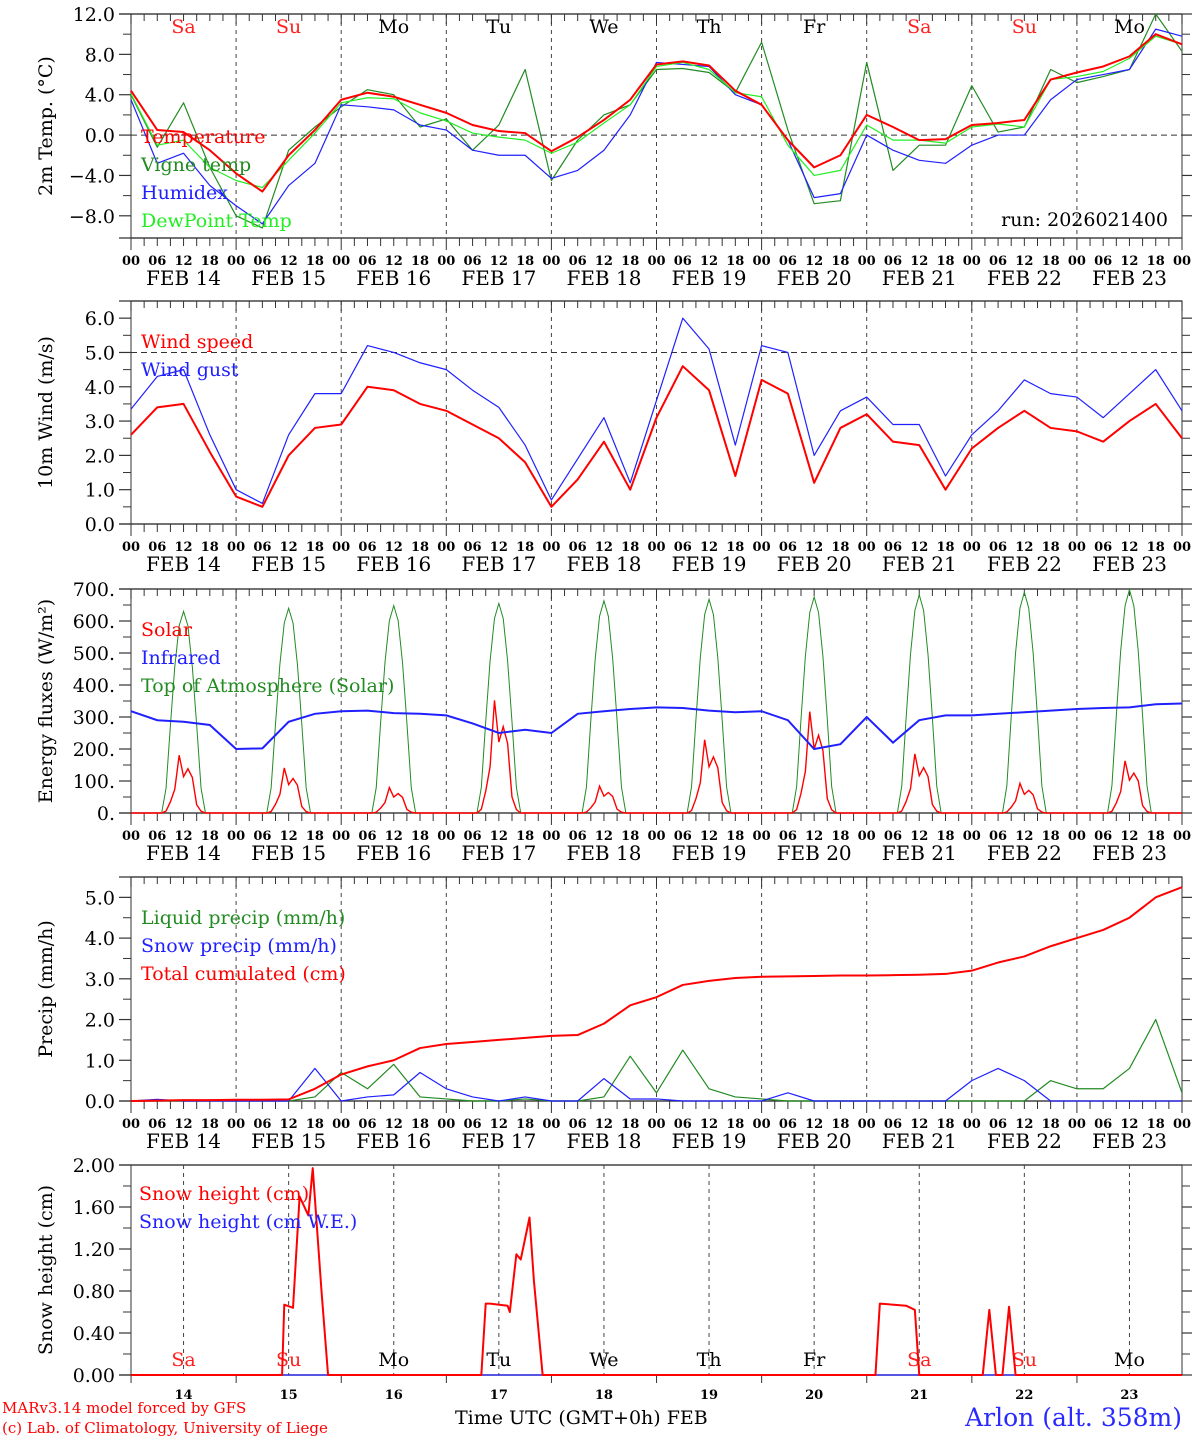 This screenshot has width=1194, height=1440. Describe the element at coordinates (94, 750) in the screenshot. I see `y-tick-label: 200.` at that location.